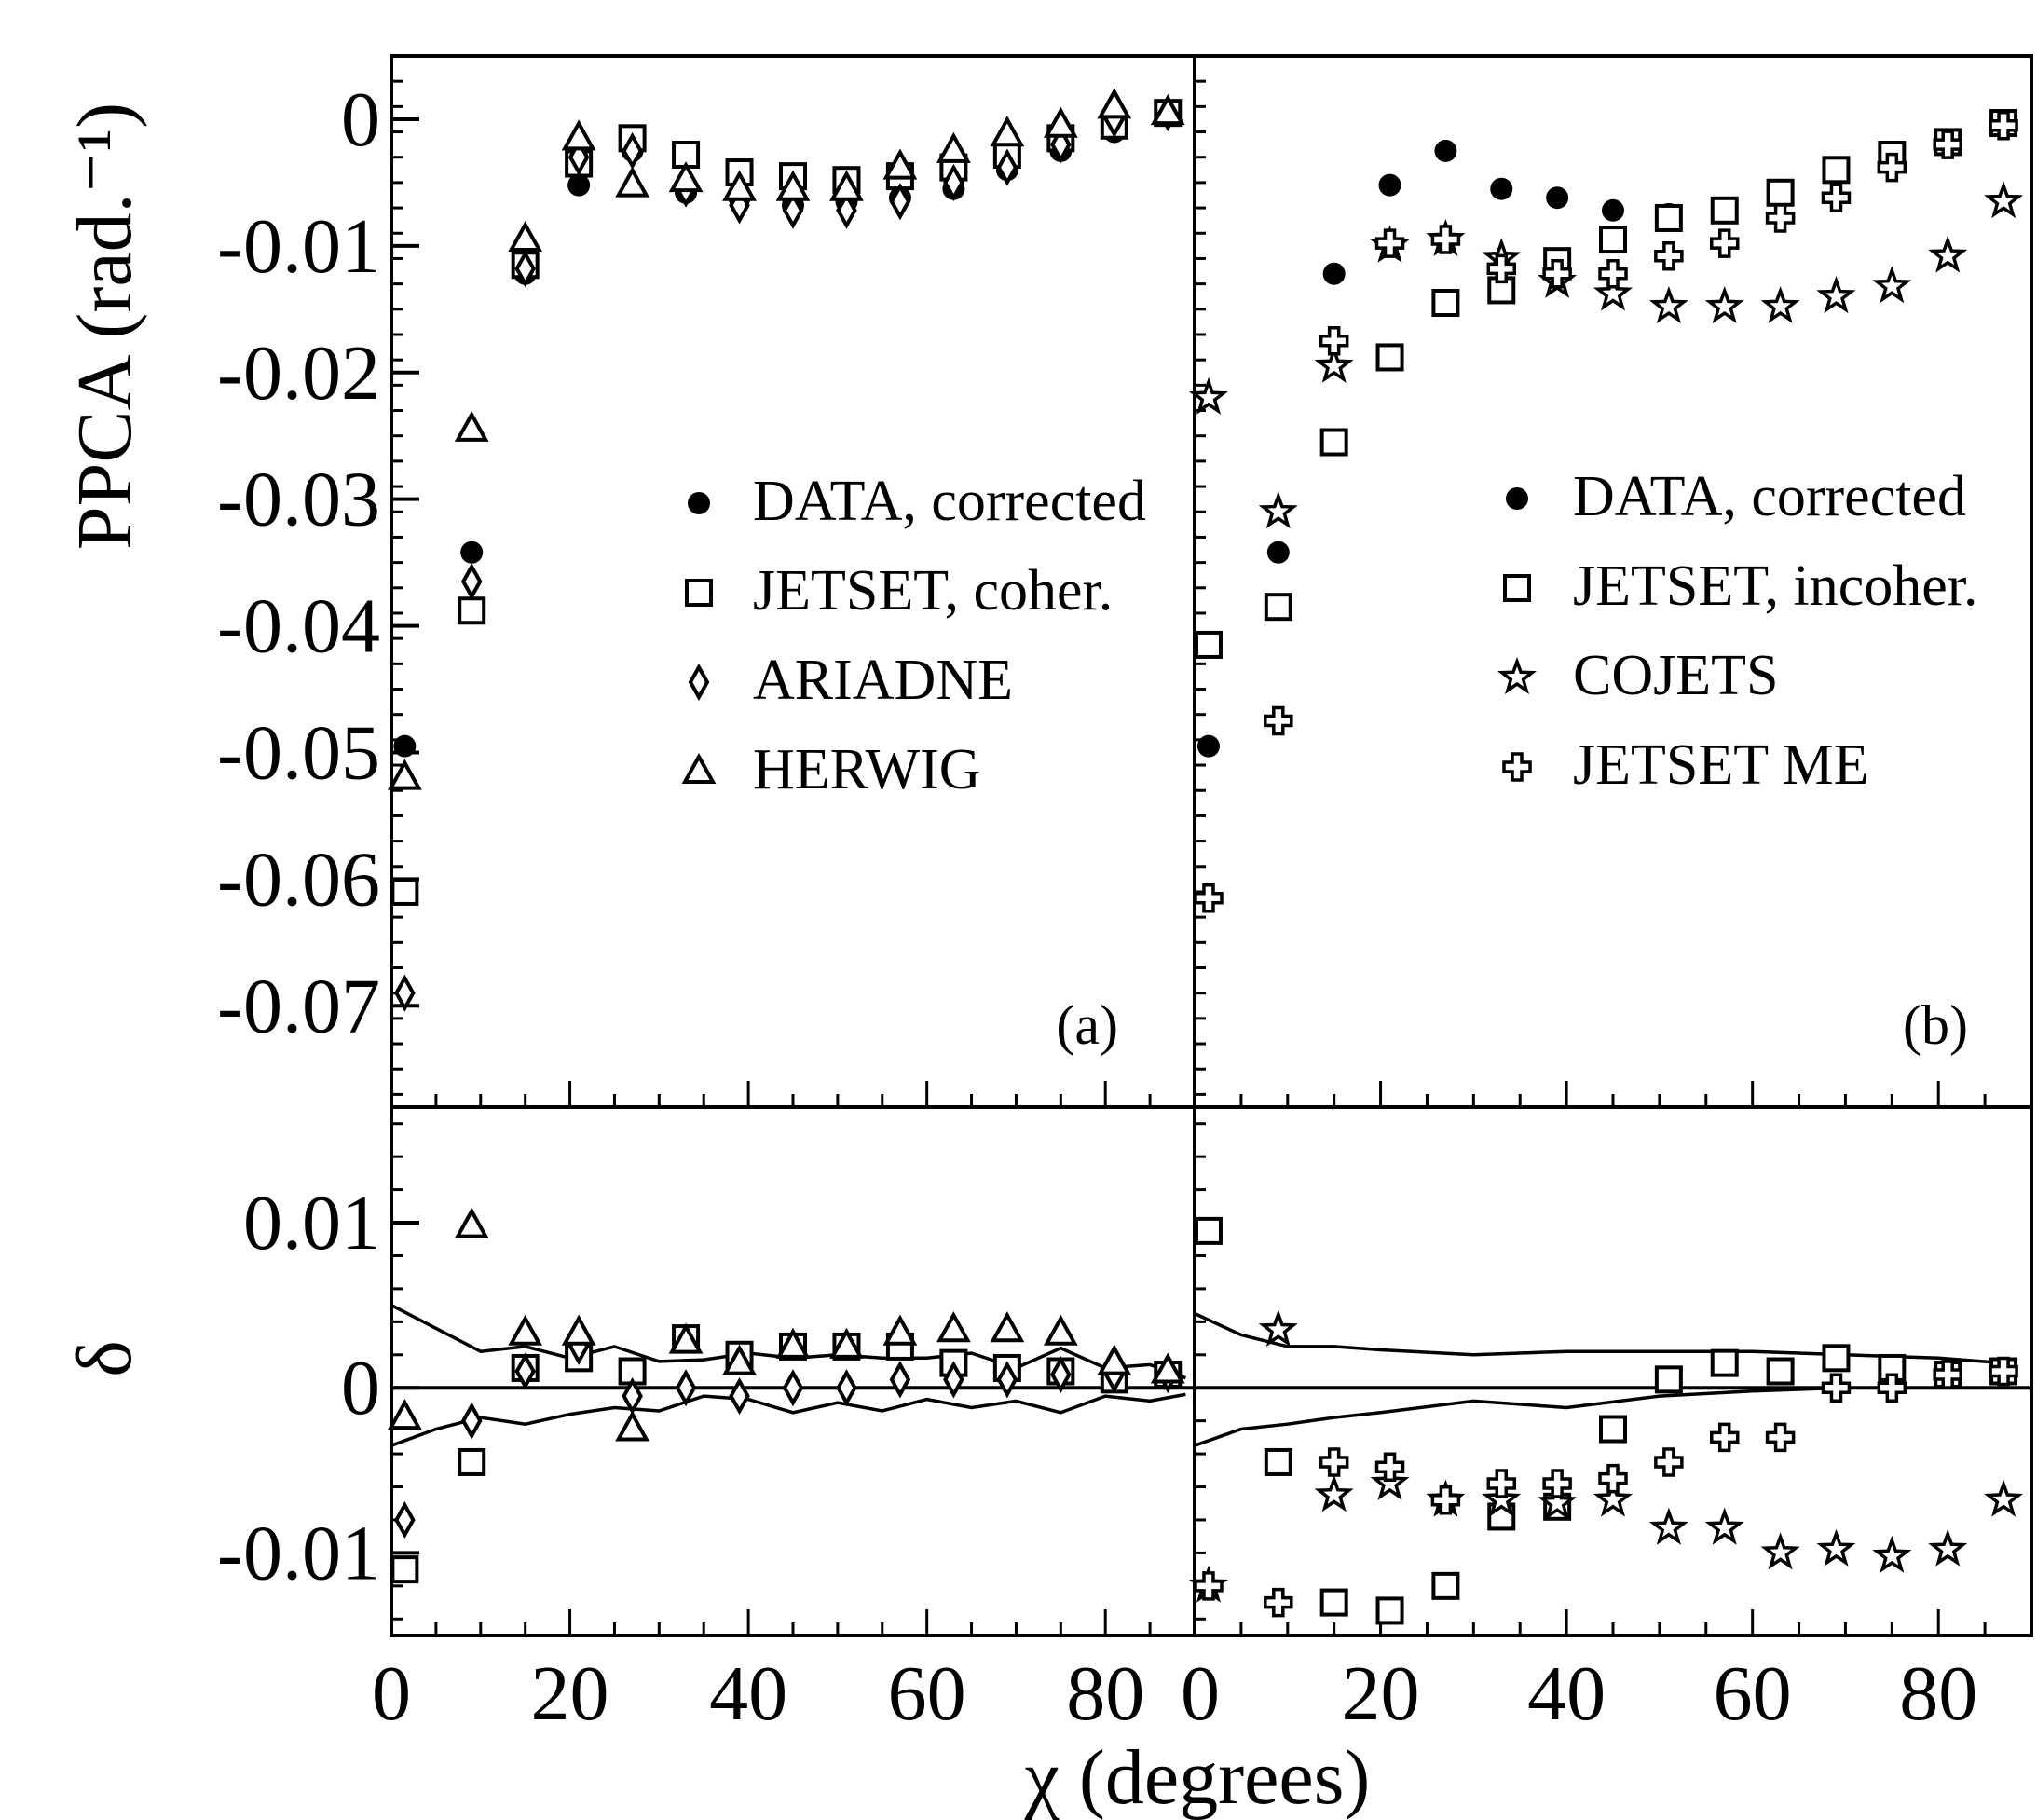  I want to click on legend-label: ARIADNE, so click(883, 680).